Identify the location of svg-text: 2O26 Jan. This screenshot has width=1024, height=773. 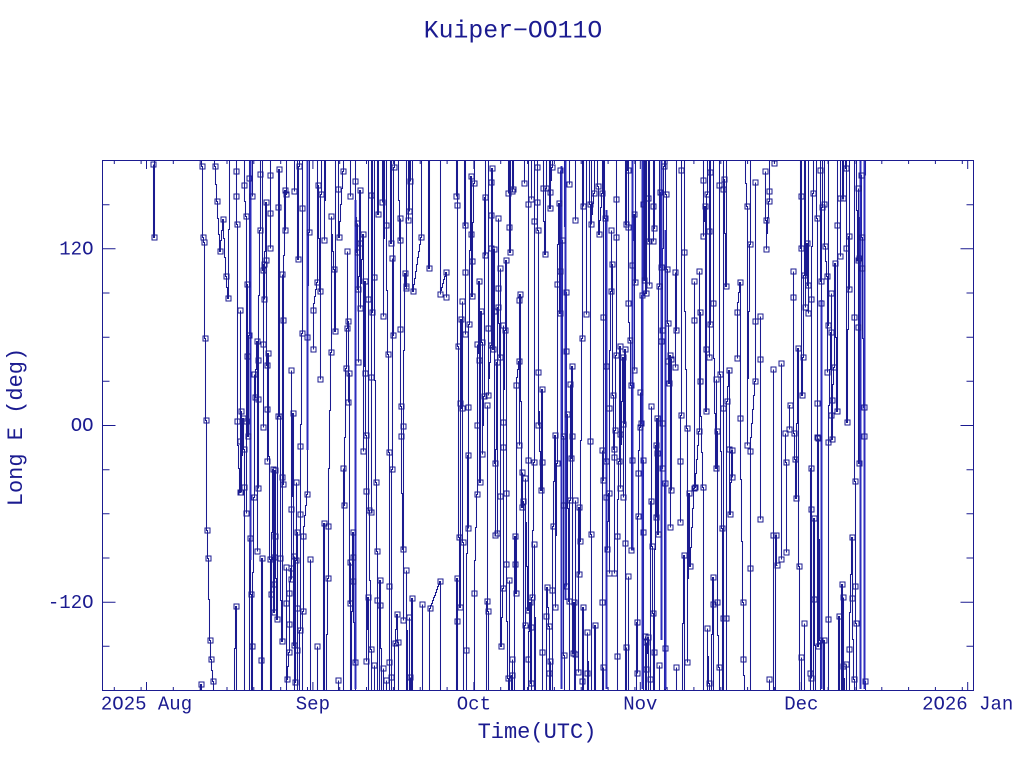
(967, 705).